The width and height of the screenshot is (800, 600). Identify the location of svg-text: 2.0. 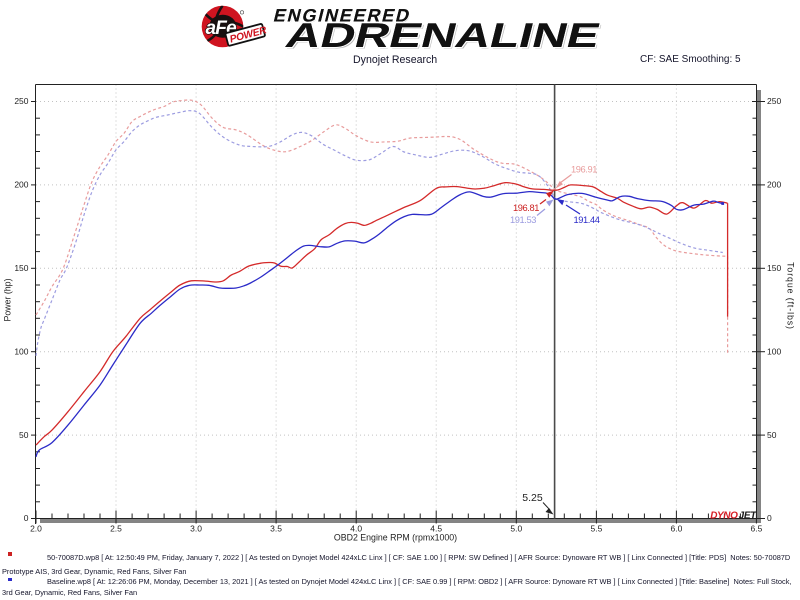
(36, 529).